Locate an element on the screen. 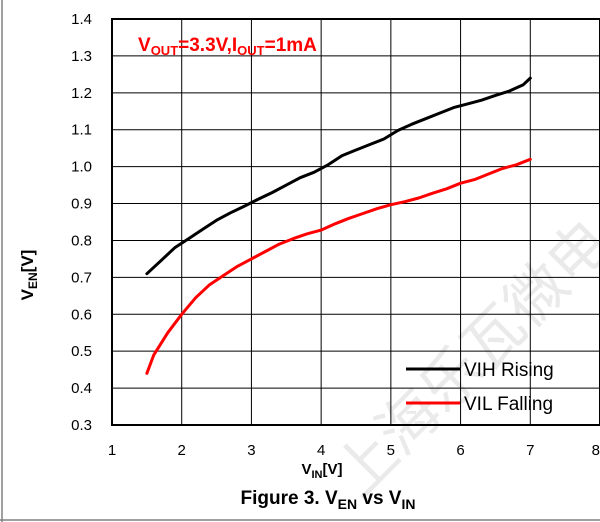 The height and width of the screenshot is (522, 600). y-tick-label: 1.2 is located at coordinates (81, 93).